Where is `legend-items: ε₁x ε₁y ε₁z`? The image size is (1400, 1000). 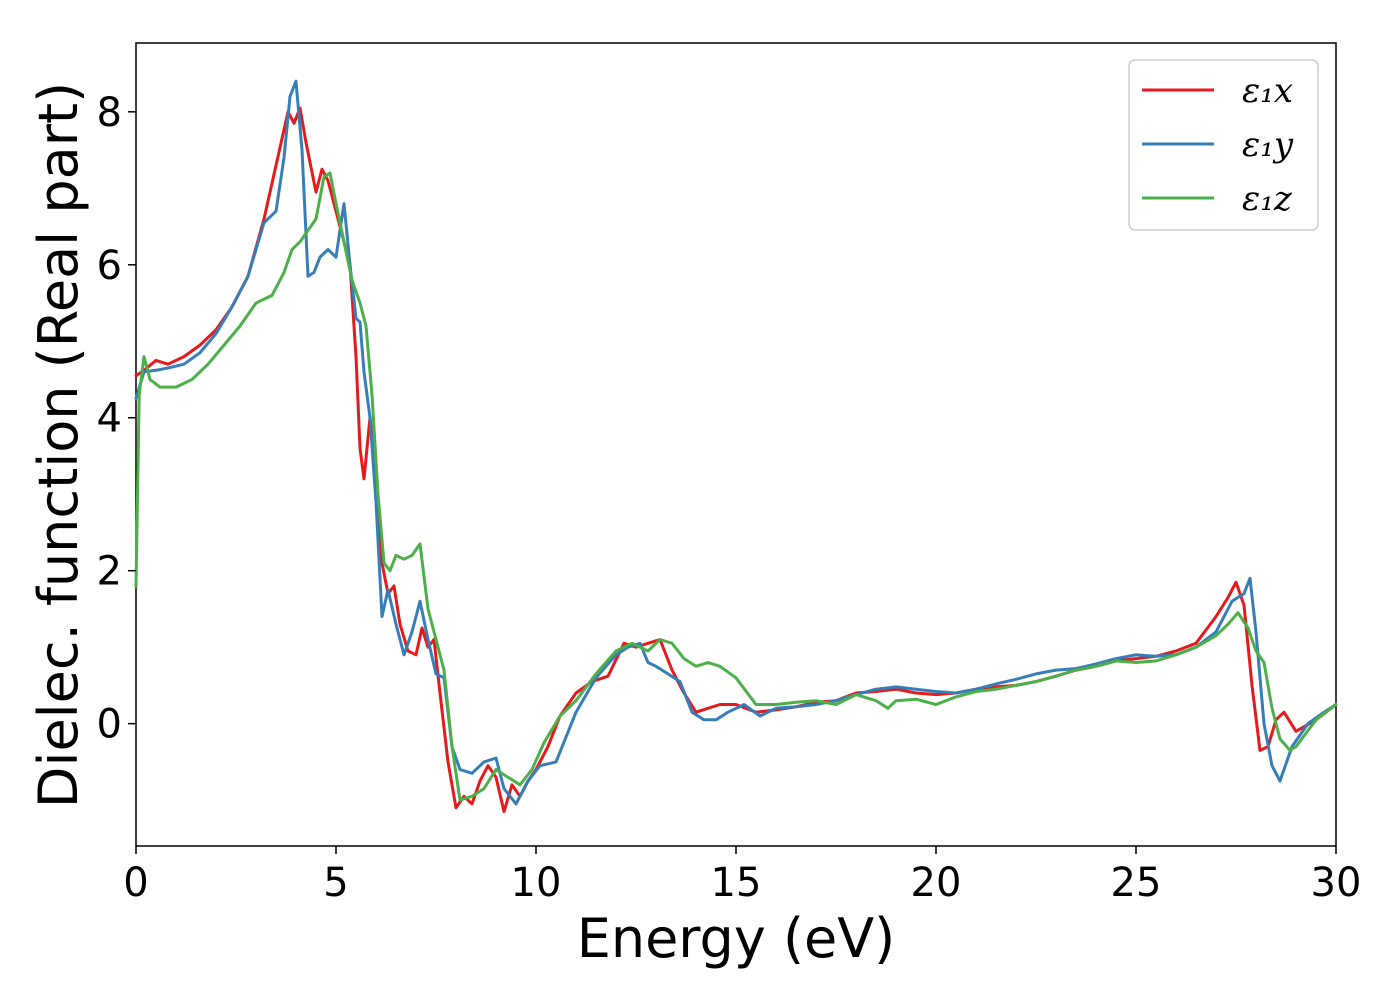
legend-items: ε₁x ε₁y ε₁z is located at coordinates (1218, 145).